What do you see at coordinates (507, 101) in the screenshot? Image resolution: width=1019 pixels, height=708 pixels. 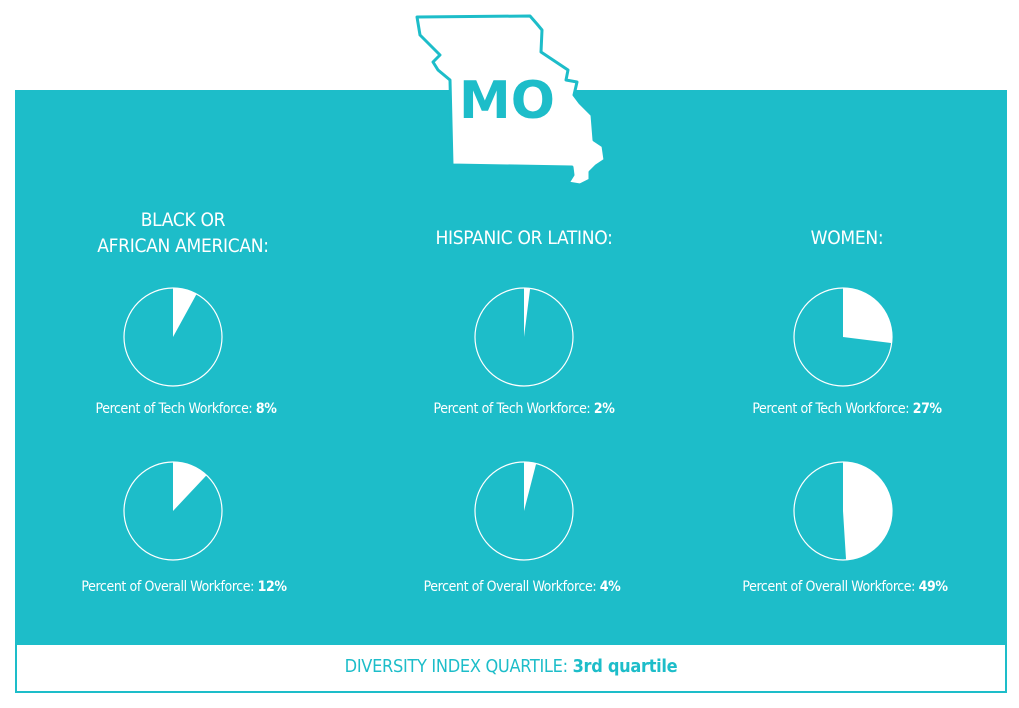 I see `state-abbr: MO` at bounding box center [507, 101].